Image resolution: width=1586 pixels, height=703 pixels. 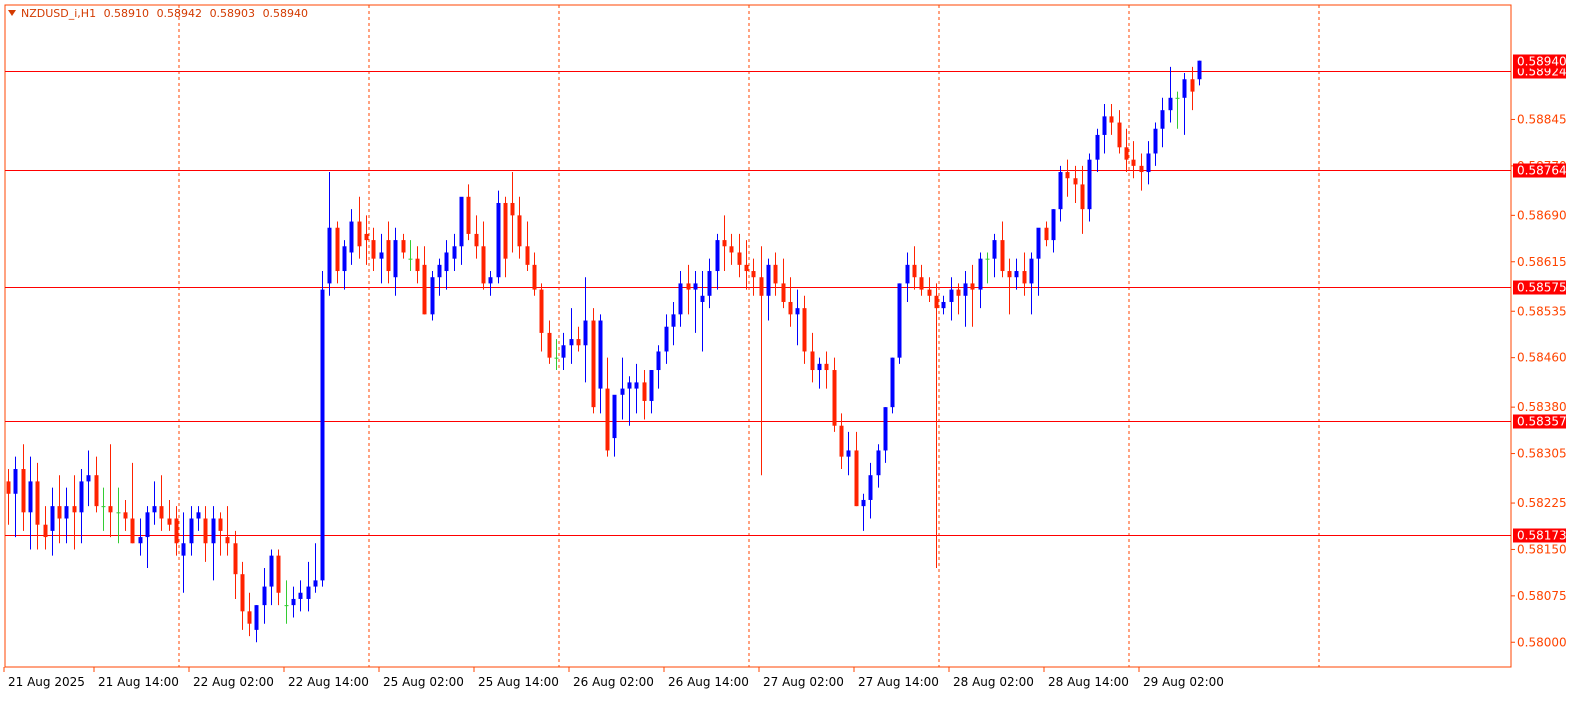 I want to click on time-axis-label: 26 Aug 14:00, so click(x=708, y=682).